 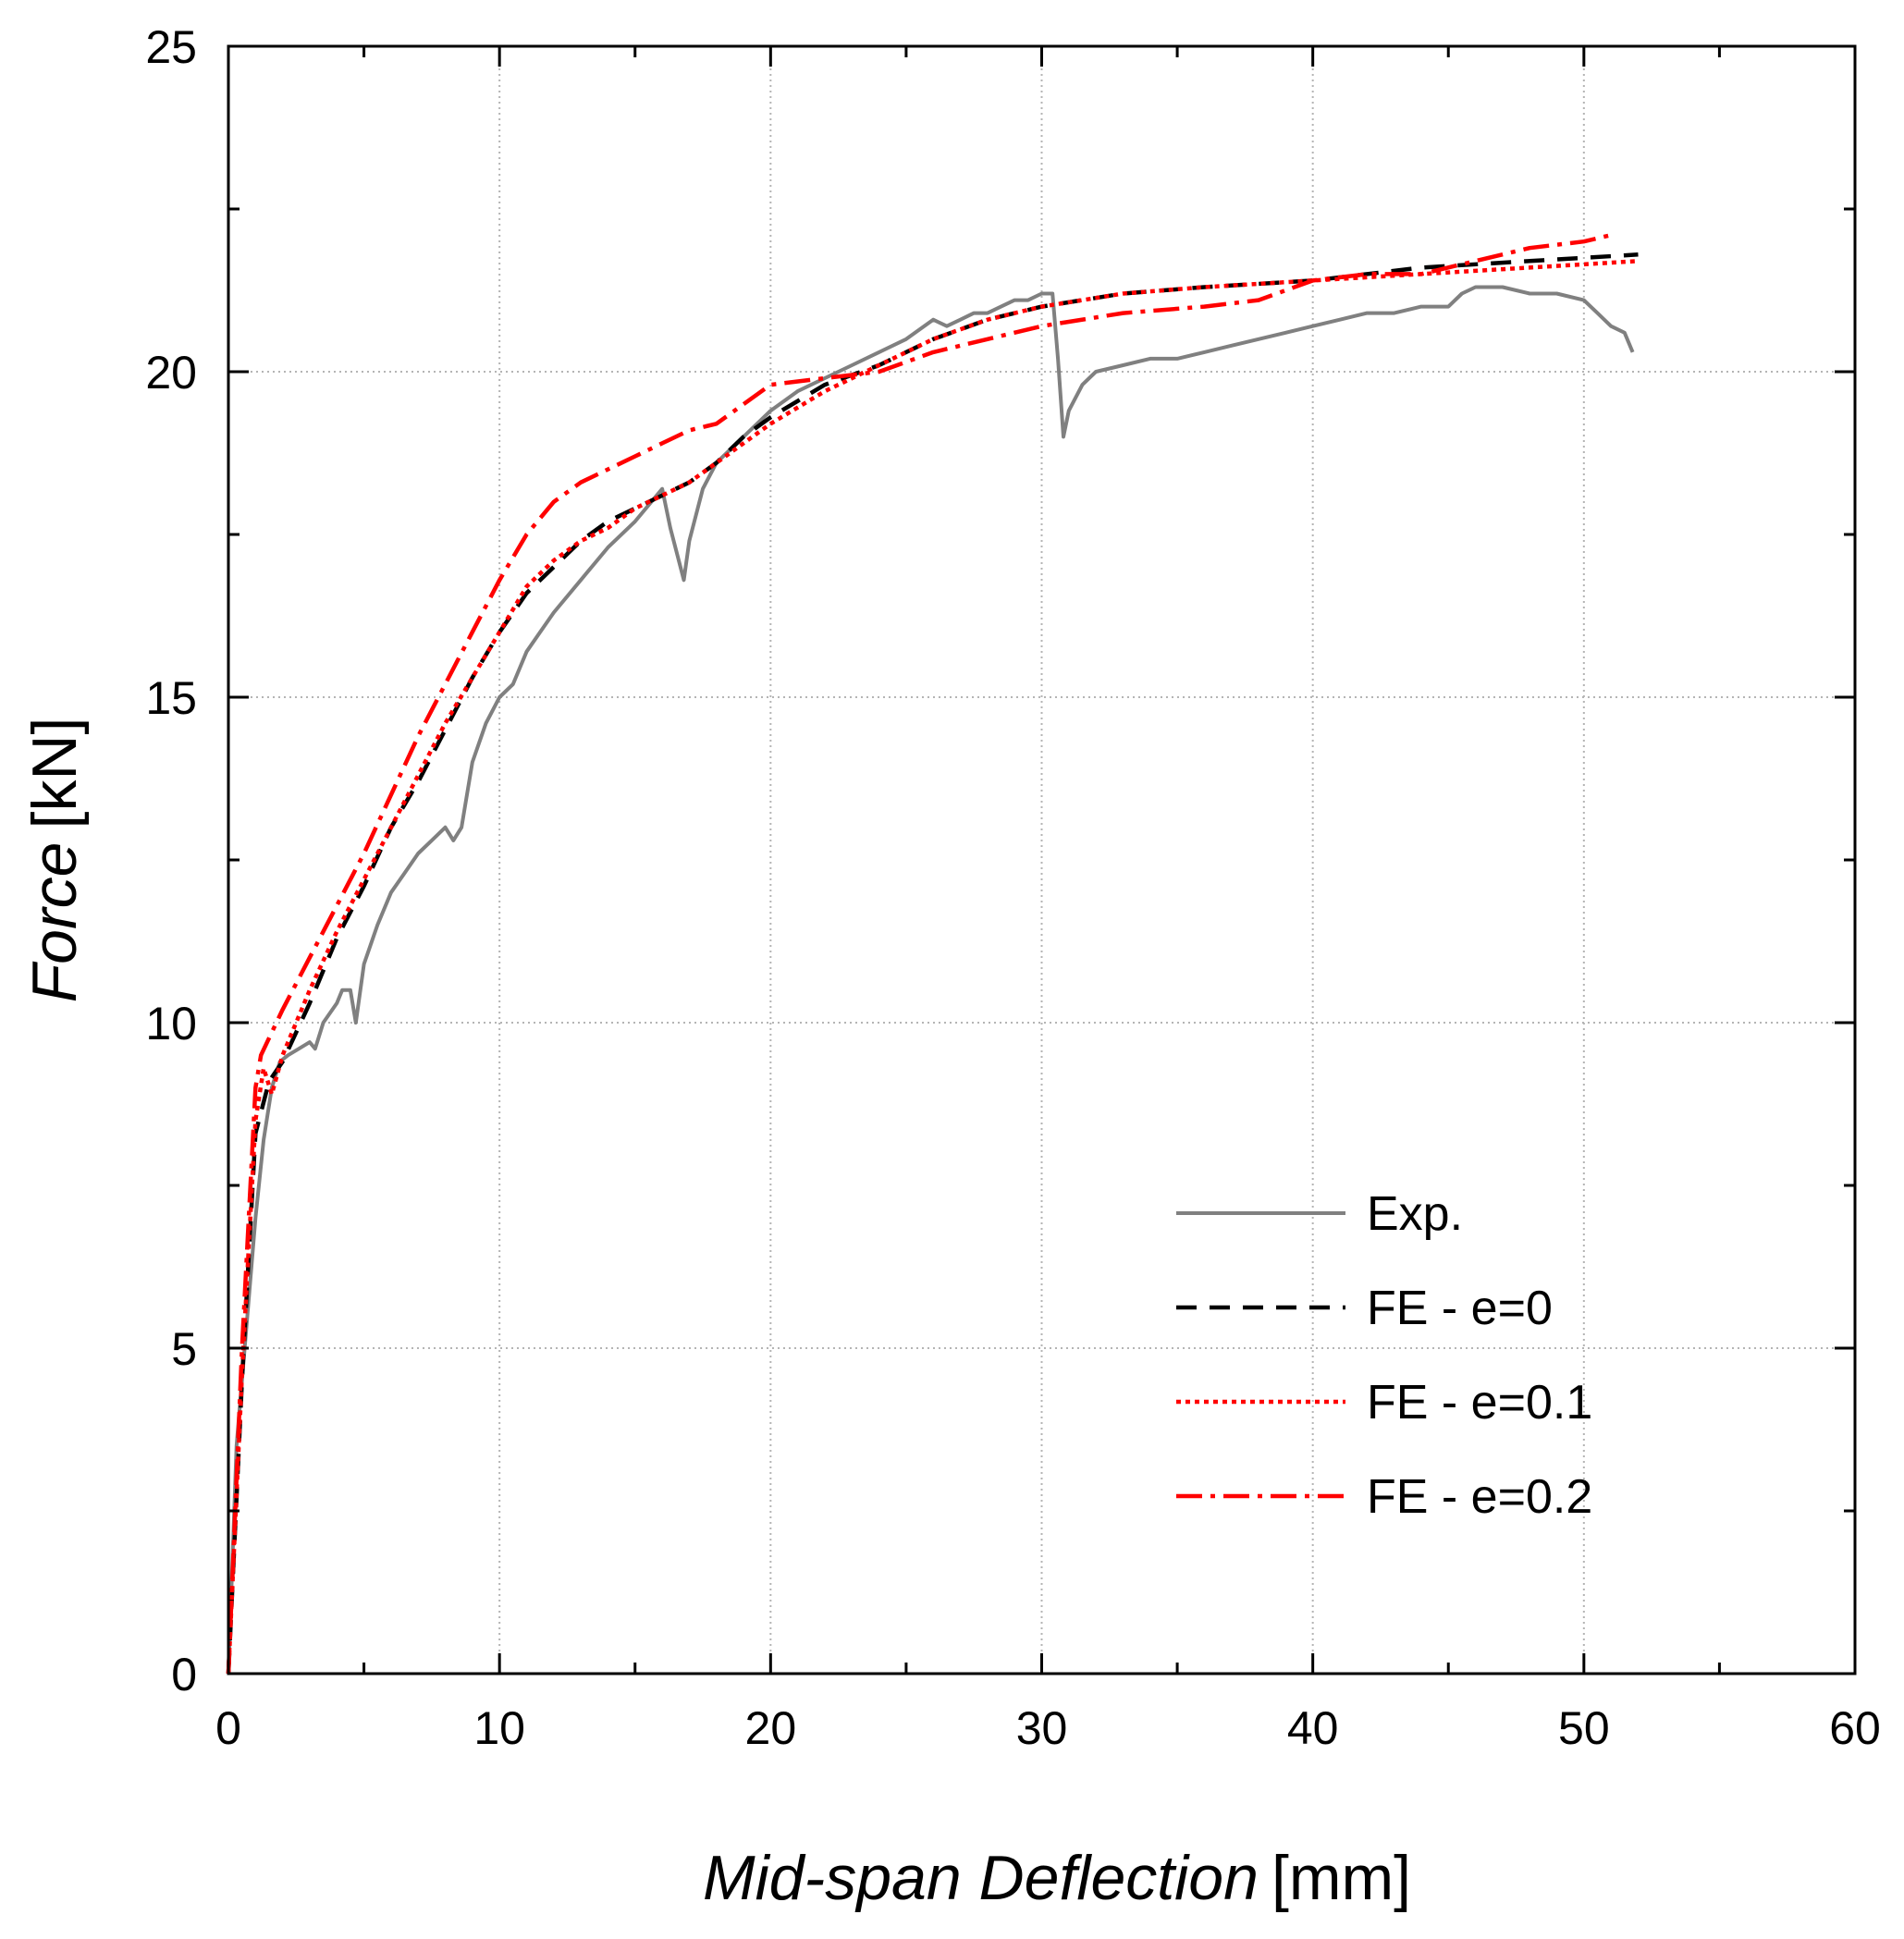 What do you see at coordinates (1313, 1728) in the screenshot?
I see `x-tick-label: 40` at bounding box center [1313, 1728].